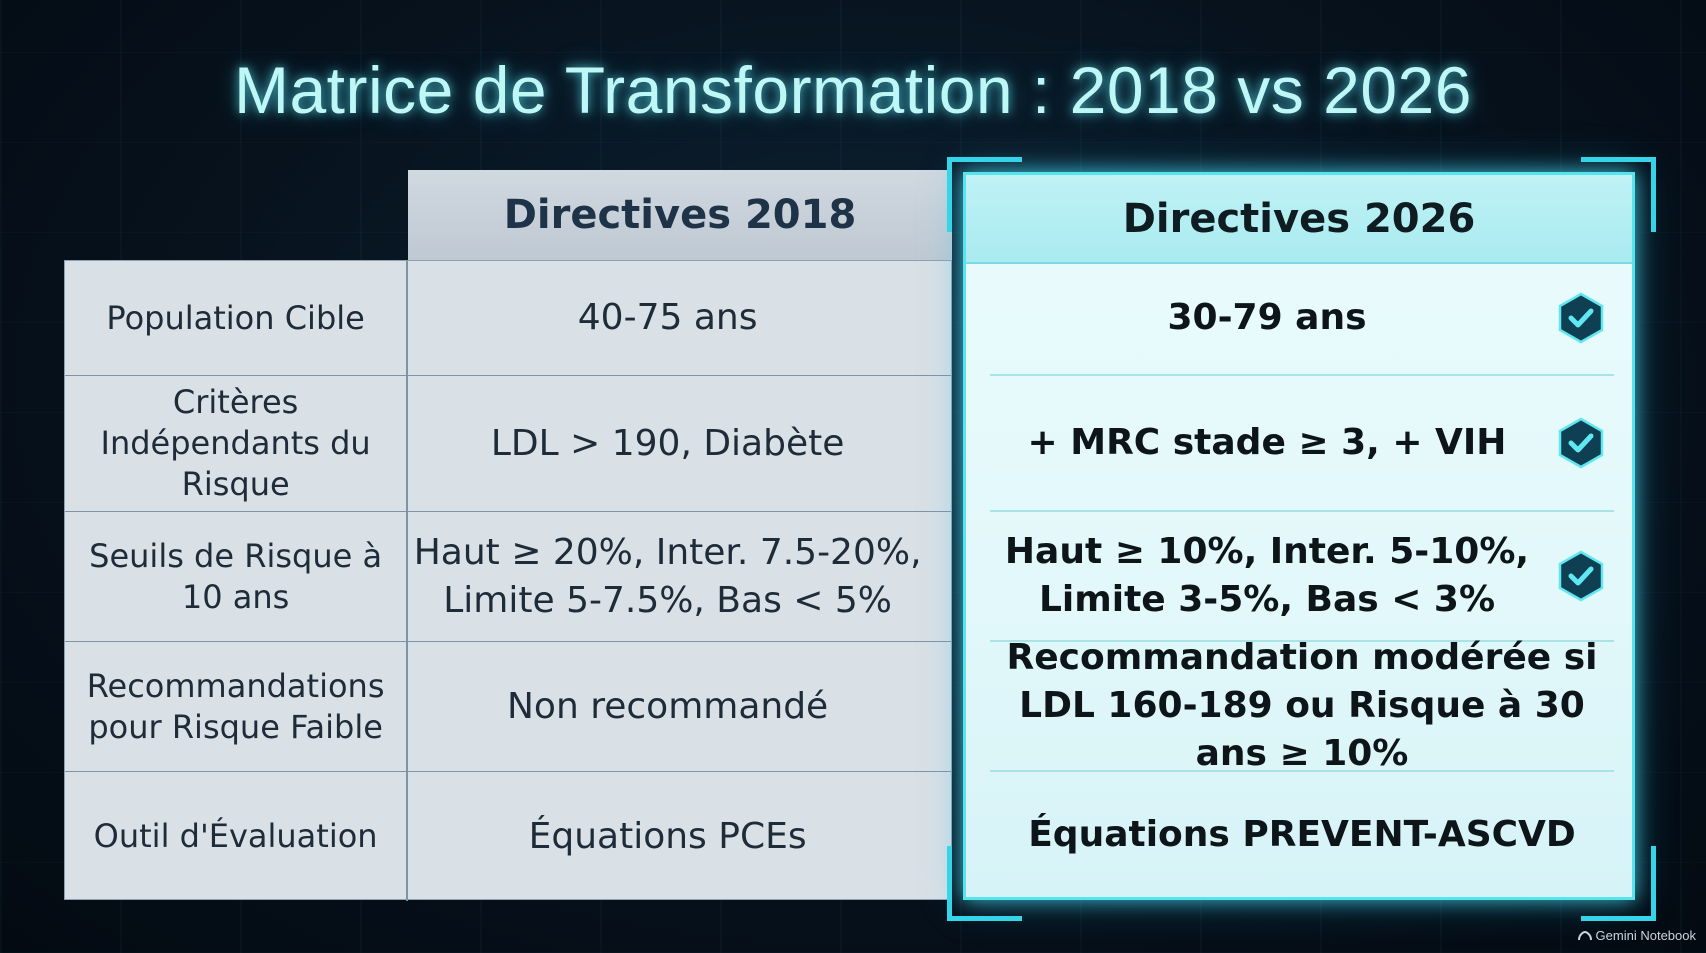 The image size is (1706, 953). I want to click on cell-2026: 30-79 ans, so click(1302, 319).